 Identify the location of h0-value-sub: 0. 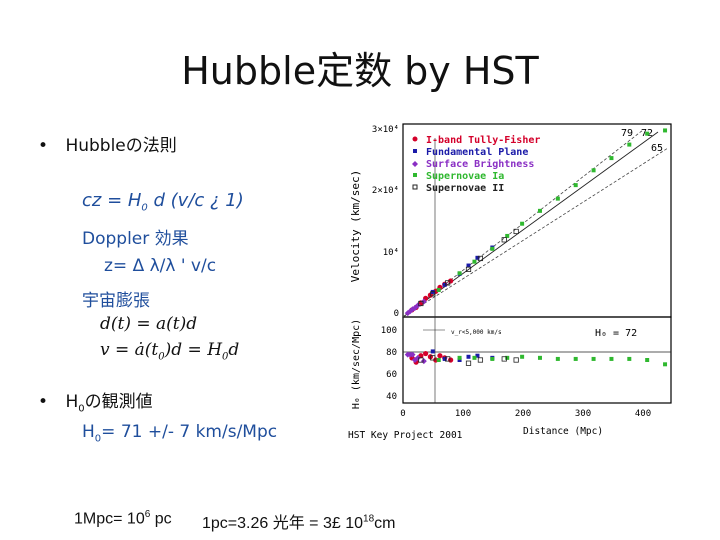
(98, 439).